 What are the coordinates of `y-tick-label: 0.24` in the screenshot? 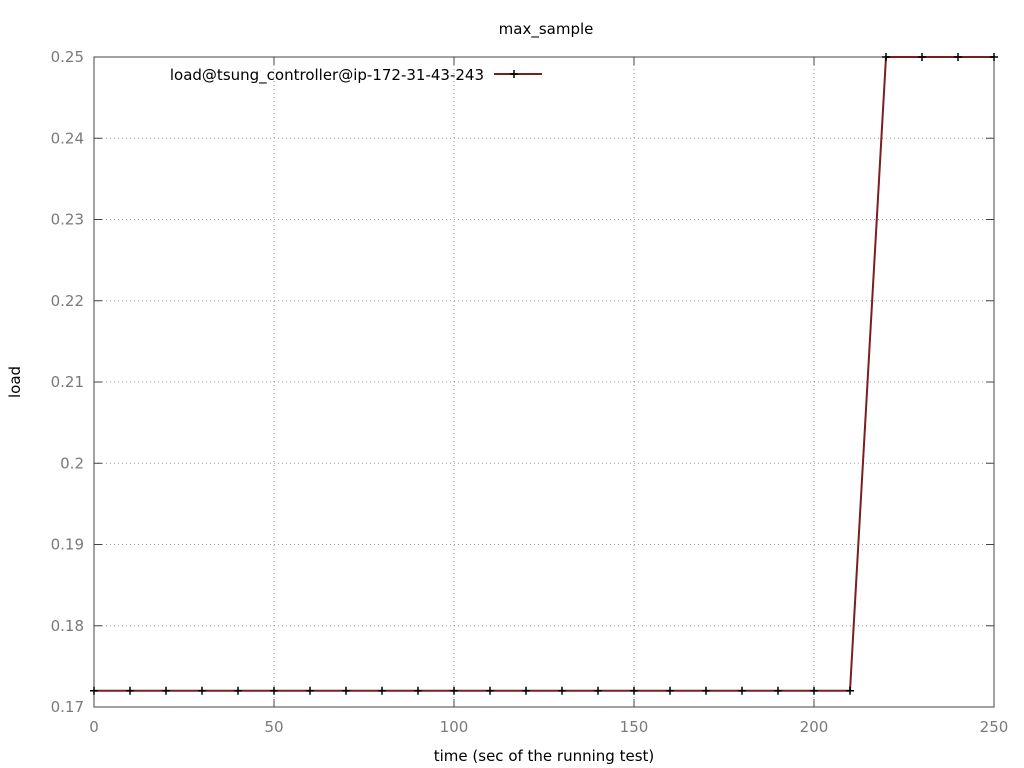 It's located at (67, 138).